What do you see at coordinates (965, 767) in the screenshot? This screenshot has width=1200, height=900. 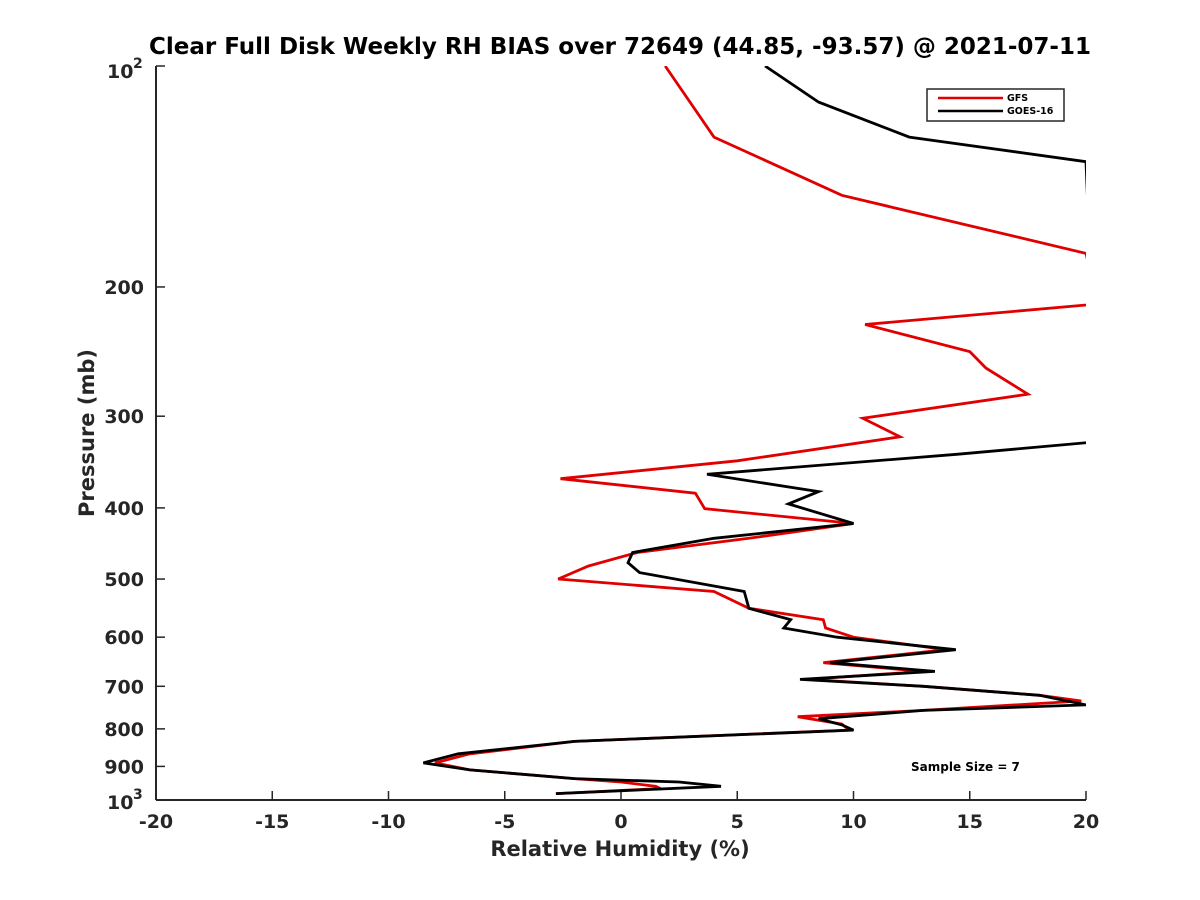 I see `sample-size-annotation: Sample Size = 7` at bounding box center [965, 767].